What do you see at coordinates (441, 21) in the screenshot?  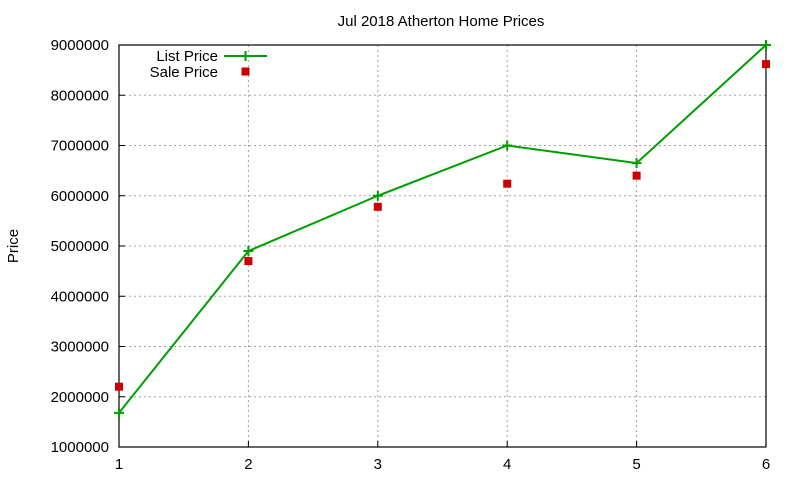 I see `chart-title: Jul 2018 Atherton Home Prices` at bounding box center [441, 21].